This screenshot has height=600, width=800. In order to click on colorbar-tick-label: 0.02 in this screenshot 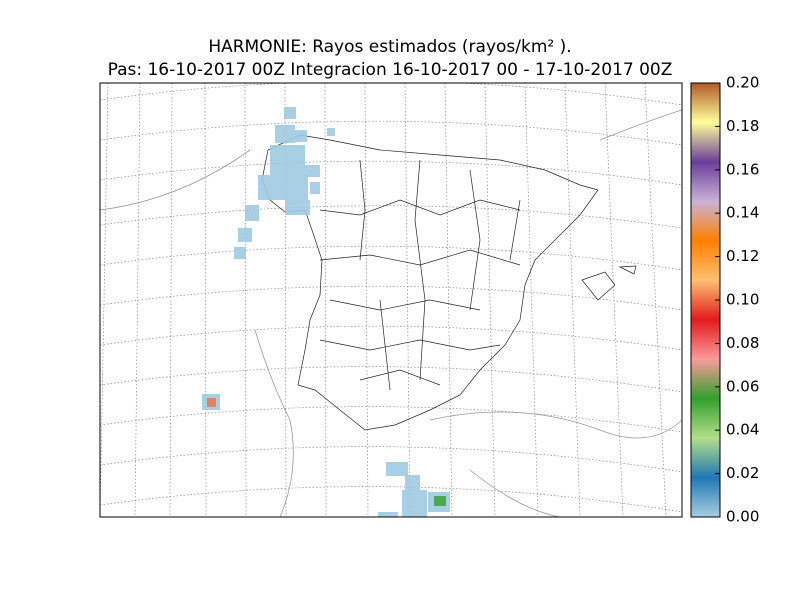, I will do `click(742, 473)`.